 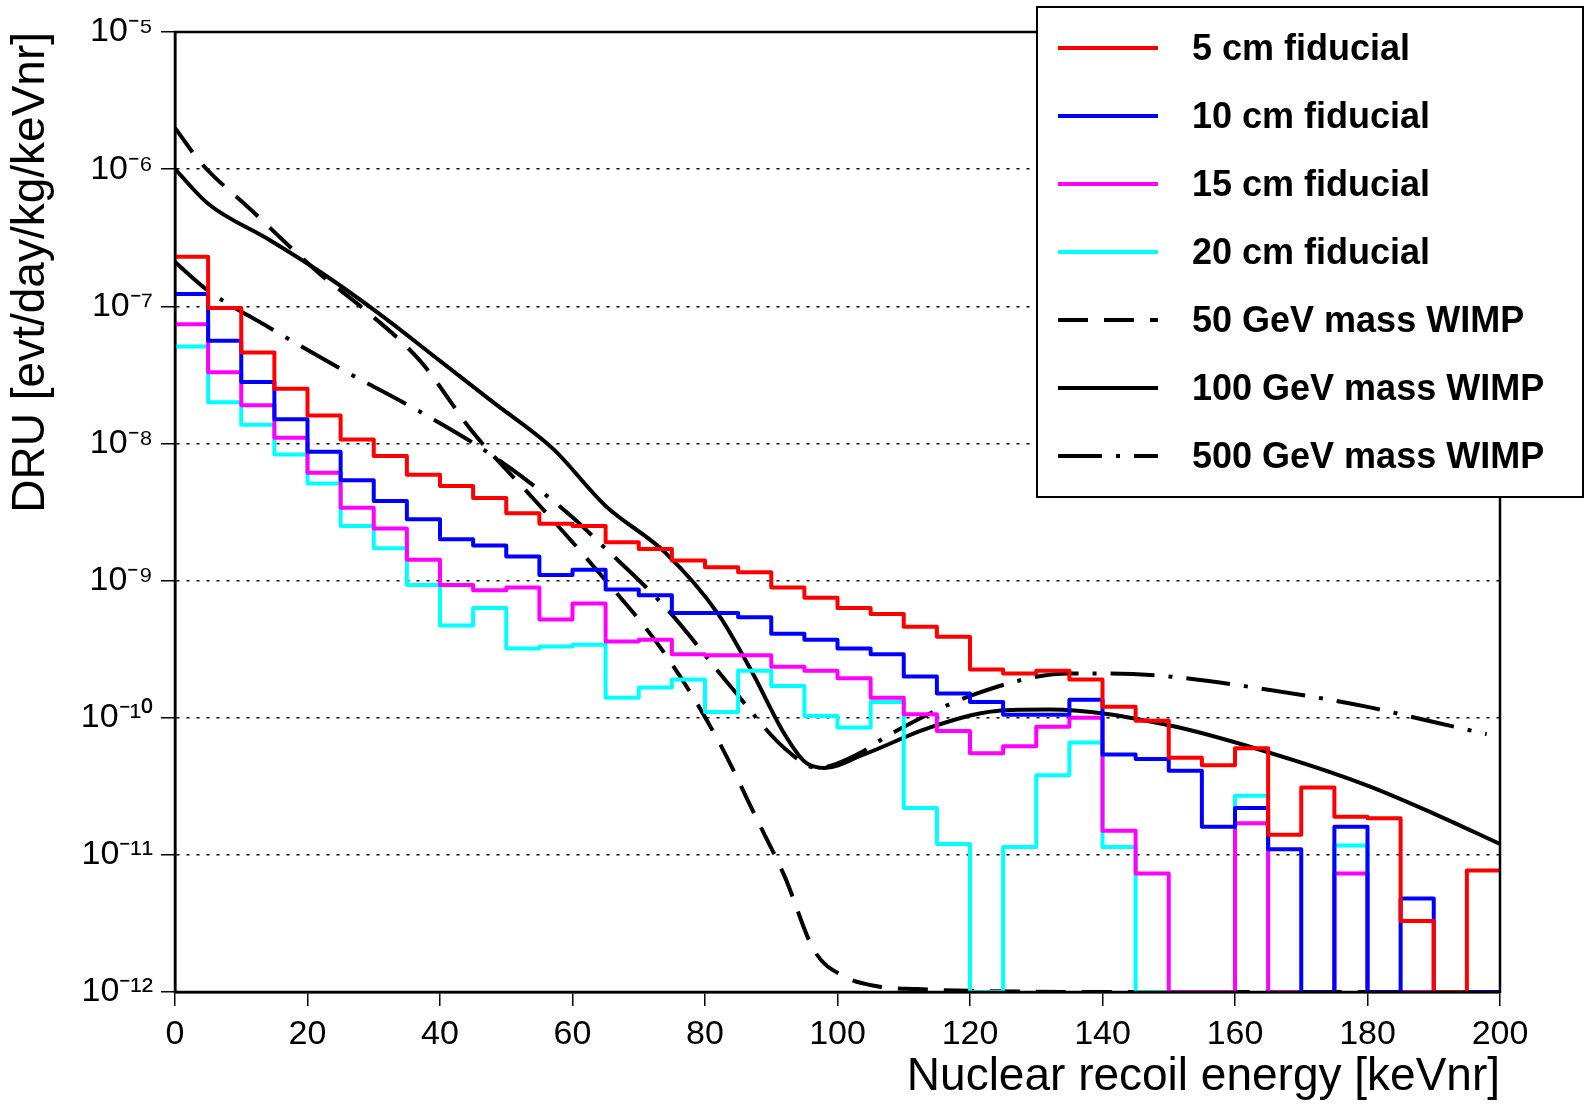 I want to click on legend-label: 5 cm fiducial, so click(x=1301, y=48).